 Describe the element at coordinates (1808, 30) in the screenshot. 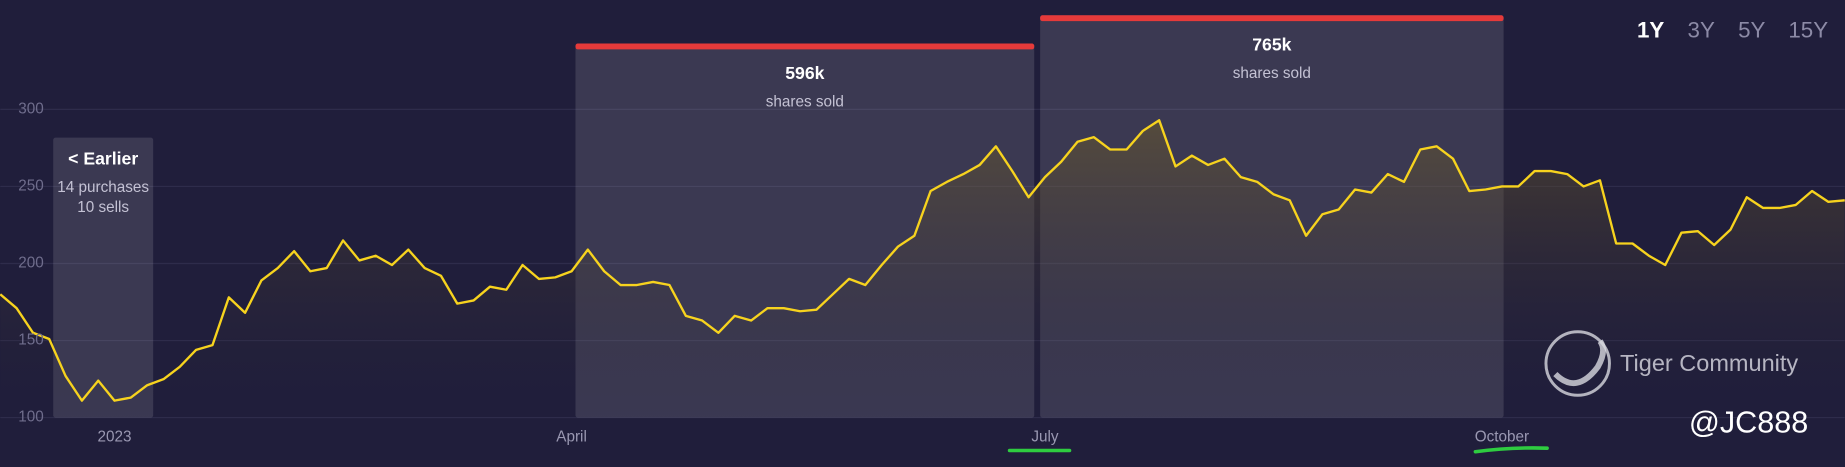

I see `range-button: 15Y` at that location.